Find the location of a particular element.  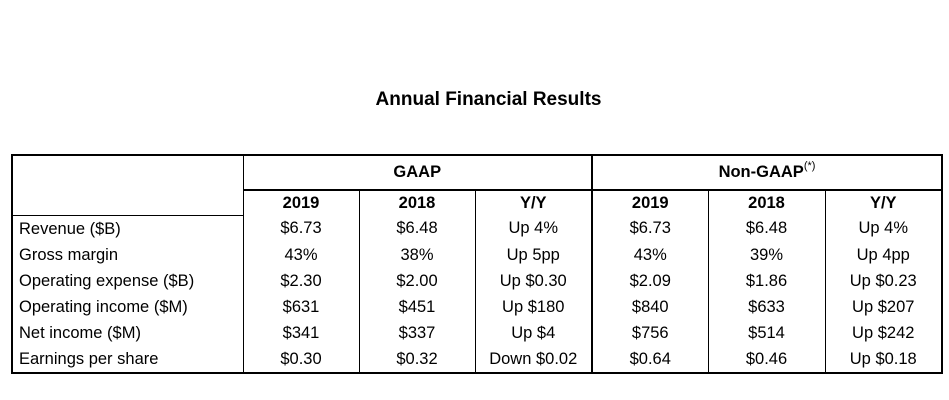

metric-label: Revenue ($B) is located at coordinates (127, 228).